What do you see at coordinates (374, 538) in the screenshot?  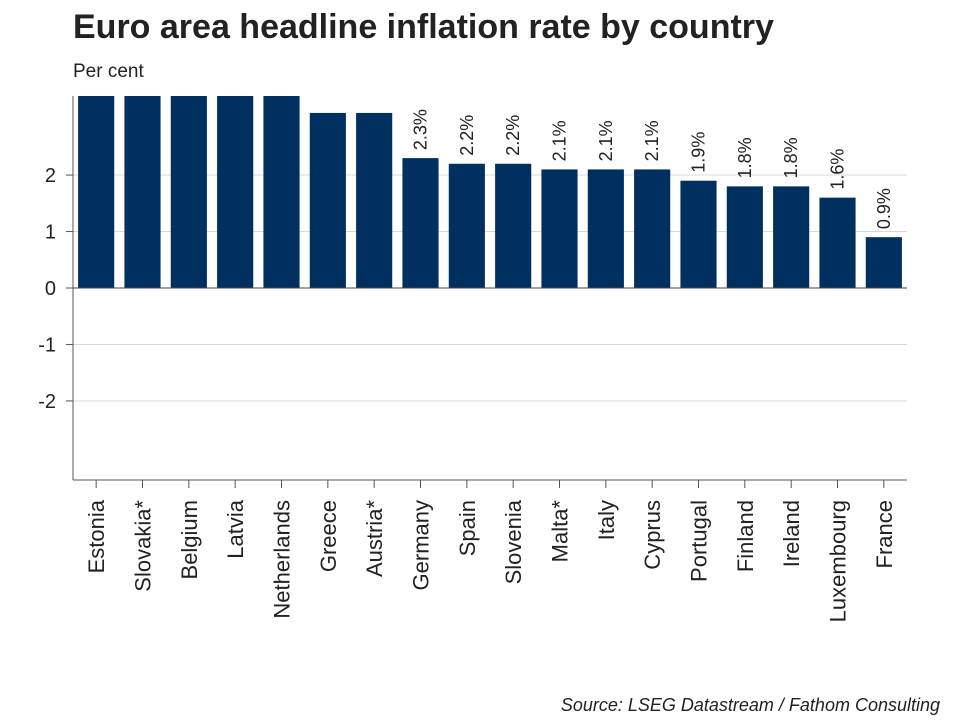 I see `x-tick-label: Austria*` at bounding box center [374, 538].